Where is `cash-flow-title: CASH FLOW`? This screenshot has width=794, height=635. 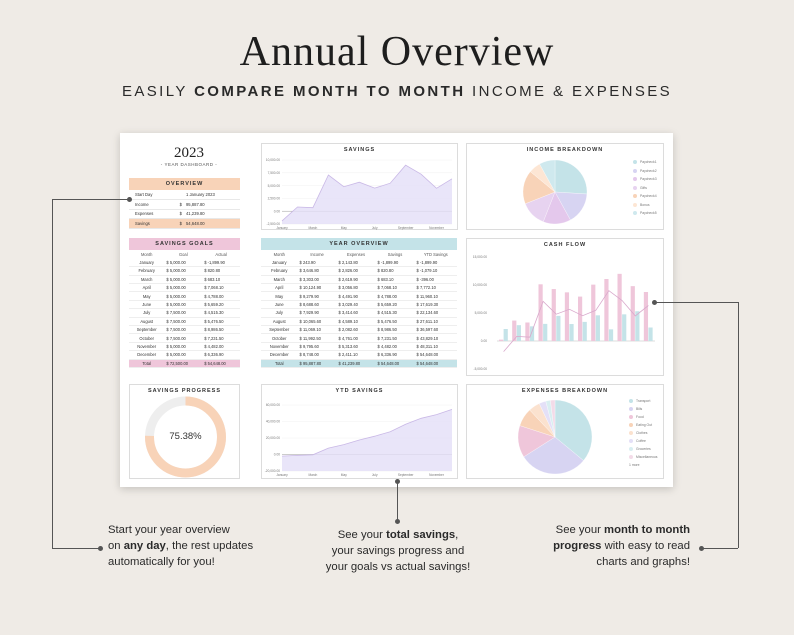
cash-flow-title: CASH FLOW is located at coordinates (565, 245).